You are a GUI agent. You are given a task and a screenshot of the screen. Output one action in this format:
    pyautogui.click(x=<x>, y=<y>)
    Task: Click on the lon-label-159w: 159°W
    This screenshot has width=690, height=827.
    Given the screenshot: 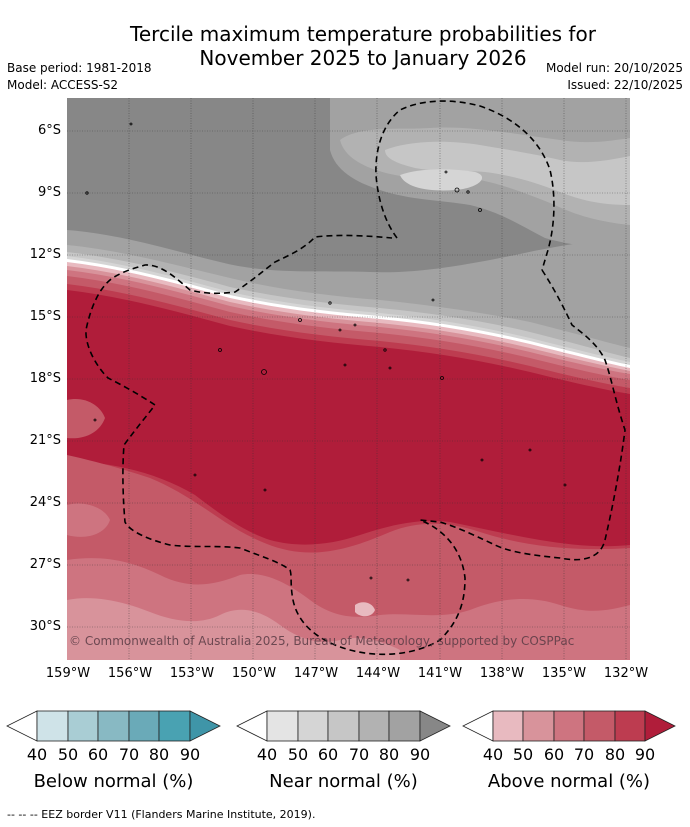 What is the action you would take?
    pyautogui.click(x=68, y=673)
    